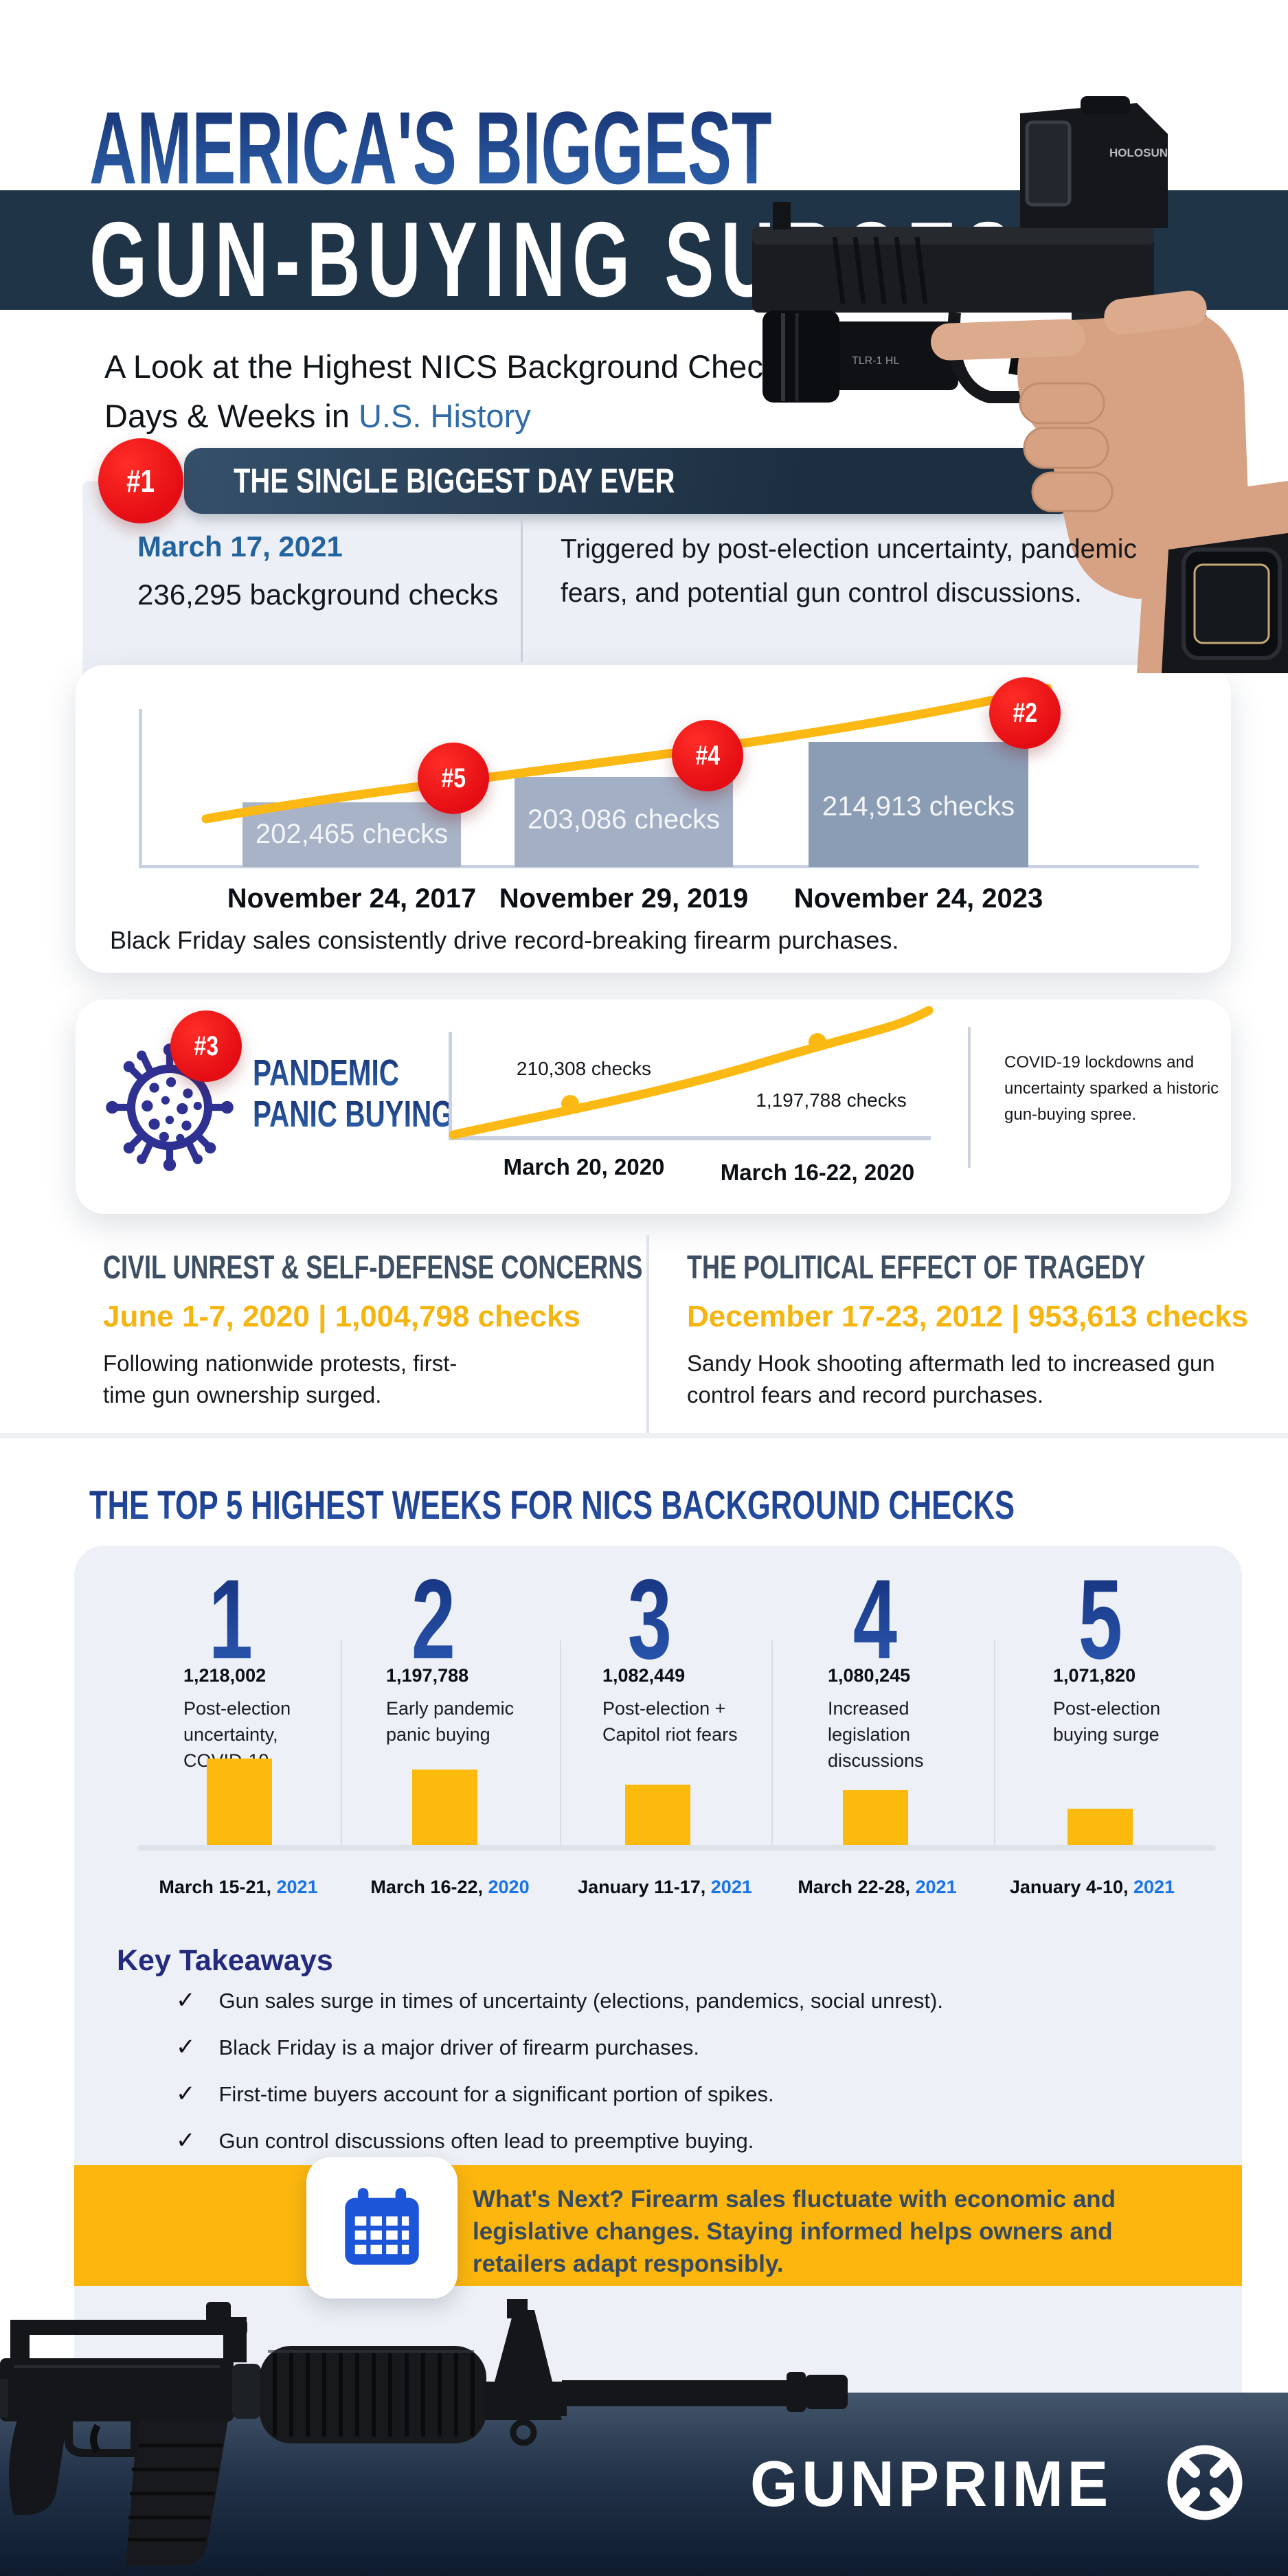 Image resolution: width=1288 pixels, height=2576 pixels. I want to click on pistol-photo-illustration: HOLOSUN TLR-1 HL, so click(1020, 384).